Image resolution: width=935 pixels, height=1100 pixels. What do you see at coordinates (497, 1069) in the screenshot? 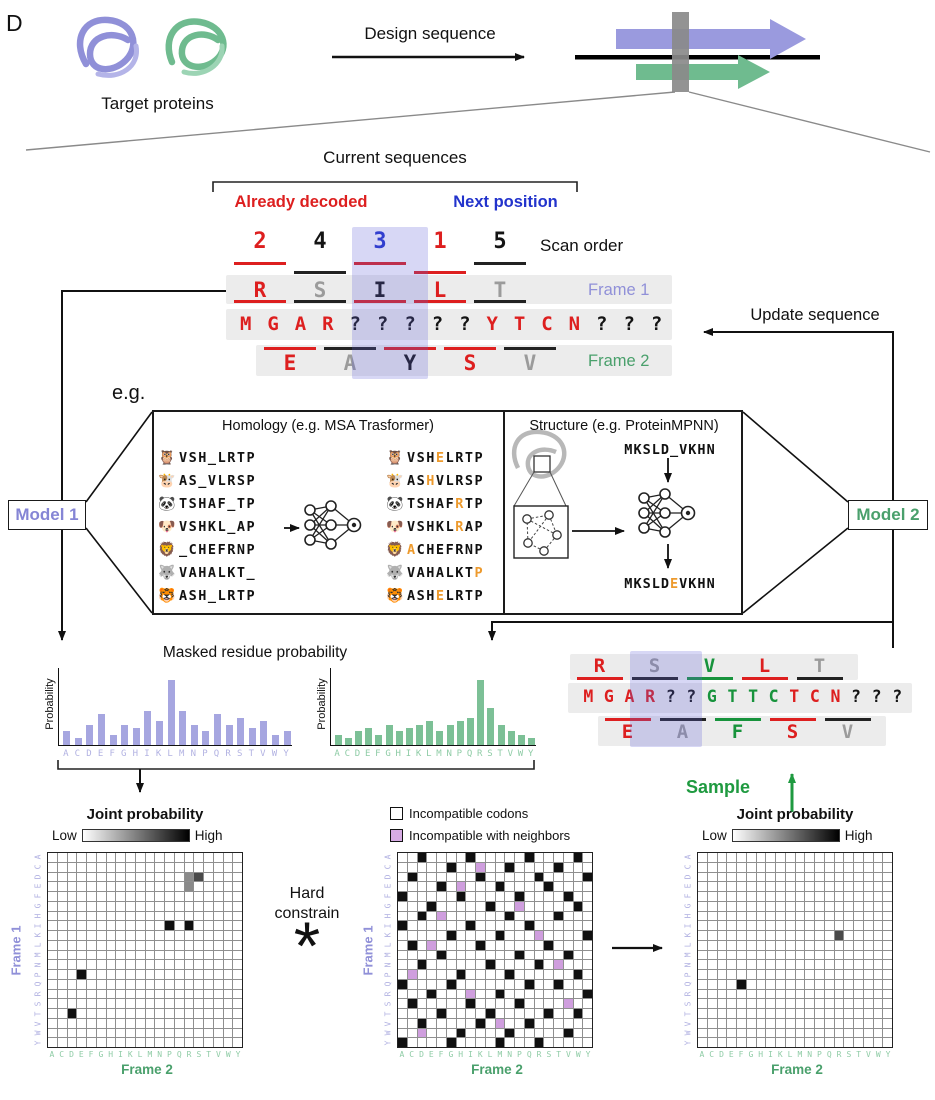
I see `frame2-axis-label: Frame 2` at bounding box center [497, 1069].